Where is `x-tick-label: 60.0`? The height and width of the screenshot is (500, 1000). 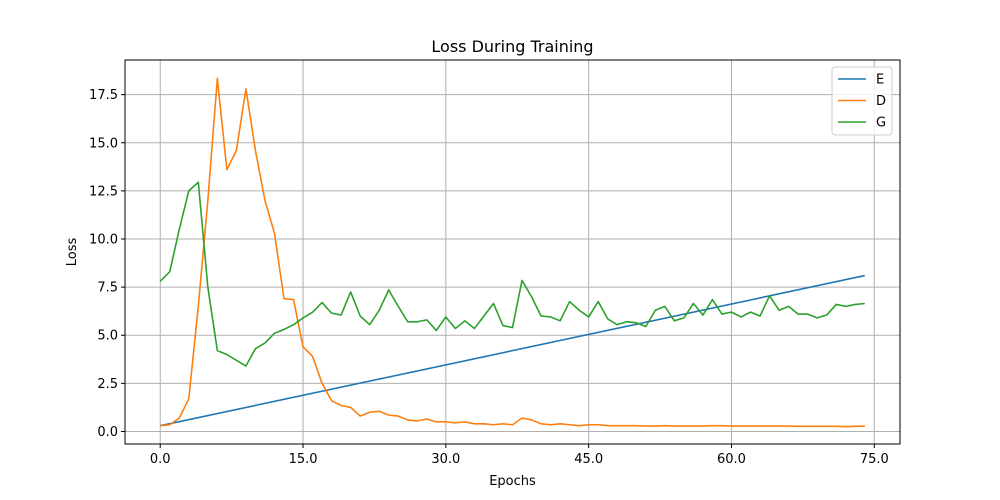
x-tick-label: 60.0 is located at coordinates (731, 459).